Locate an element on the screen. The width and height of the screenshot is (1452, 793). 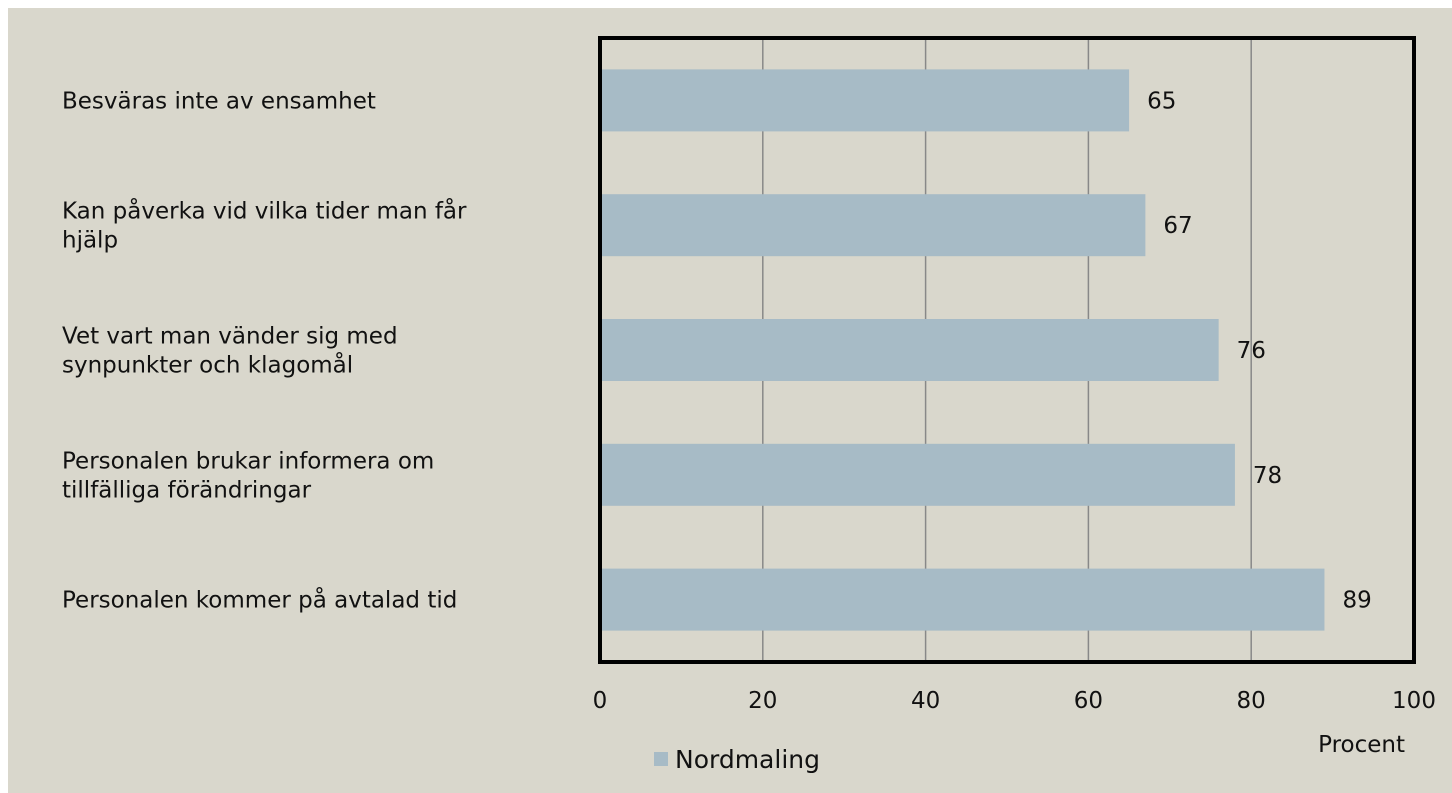
value-label-3: 76 is located at coordinates (1251, 351).